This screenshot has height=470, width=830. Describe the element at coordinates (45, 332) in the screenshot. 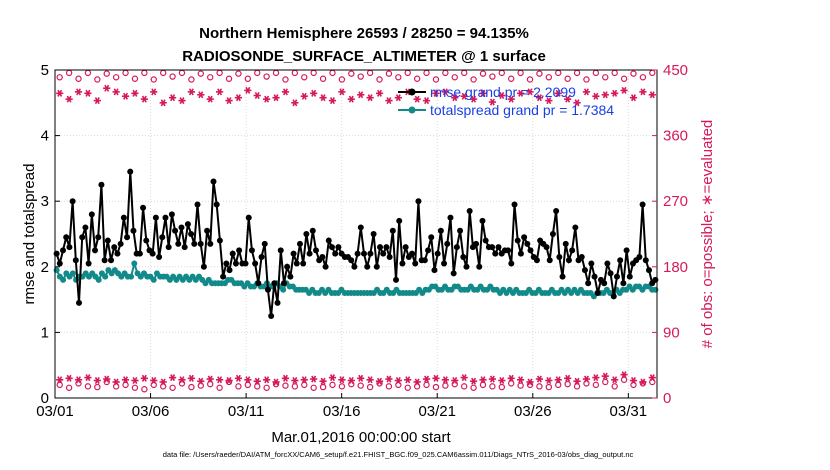

I see `y-tick-label-left: 1` at that location.